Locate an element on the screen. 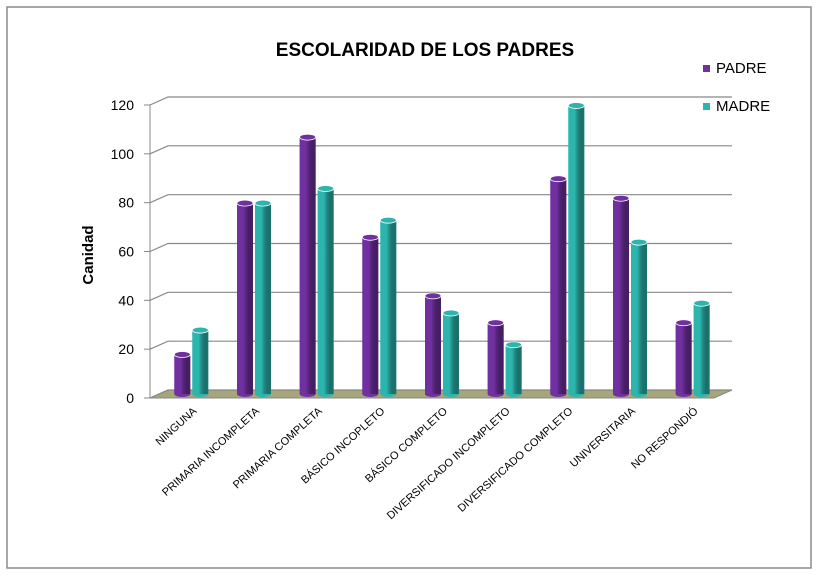 The image size is (818, 575). legend-label: PADRE is located at coordinates (741, 68).